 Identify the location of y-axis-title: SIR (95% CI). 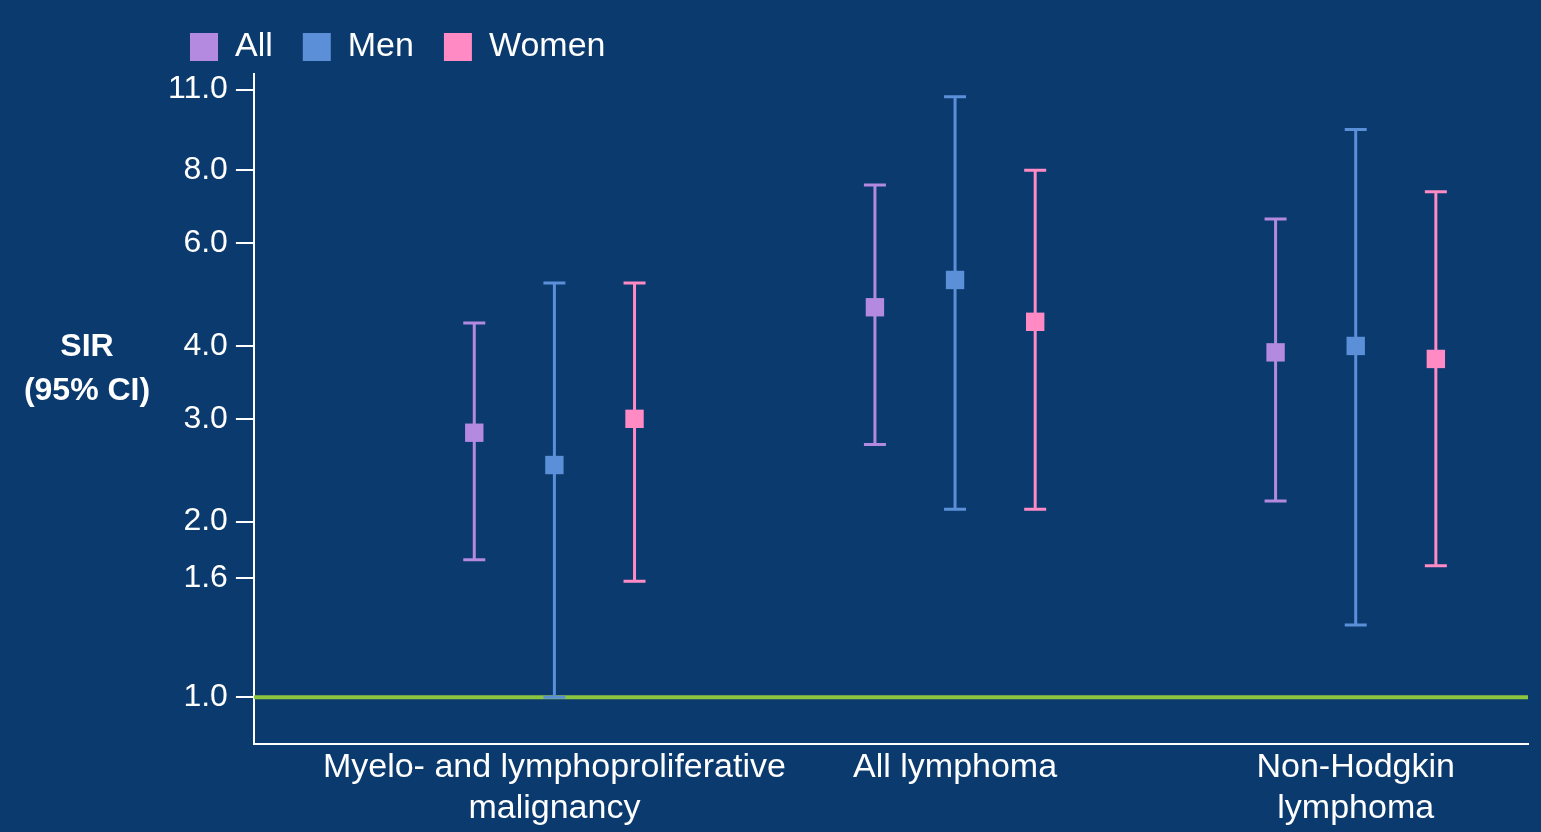
(87, 367).